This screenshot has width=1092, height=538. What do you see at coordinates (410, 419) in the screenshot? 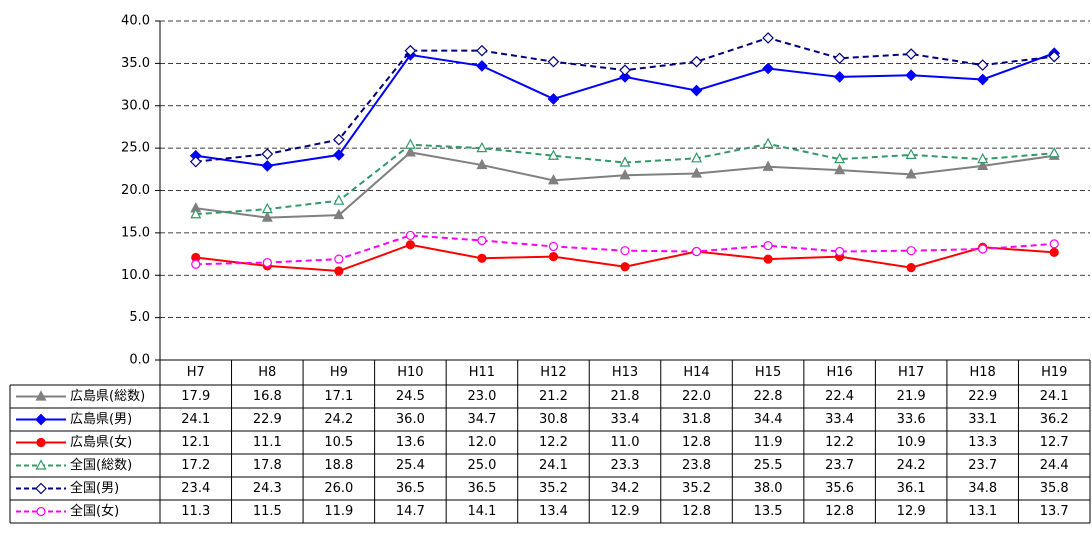
I see `data-label: 36.0` at bounding box center [410, 419].